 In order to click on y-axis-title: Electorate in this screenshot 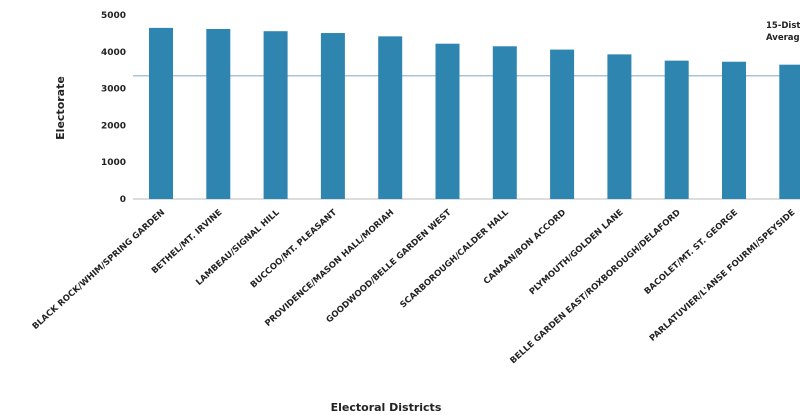, I will do `click(60, 108)`.